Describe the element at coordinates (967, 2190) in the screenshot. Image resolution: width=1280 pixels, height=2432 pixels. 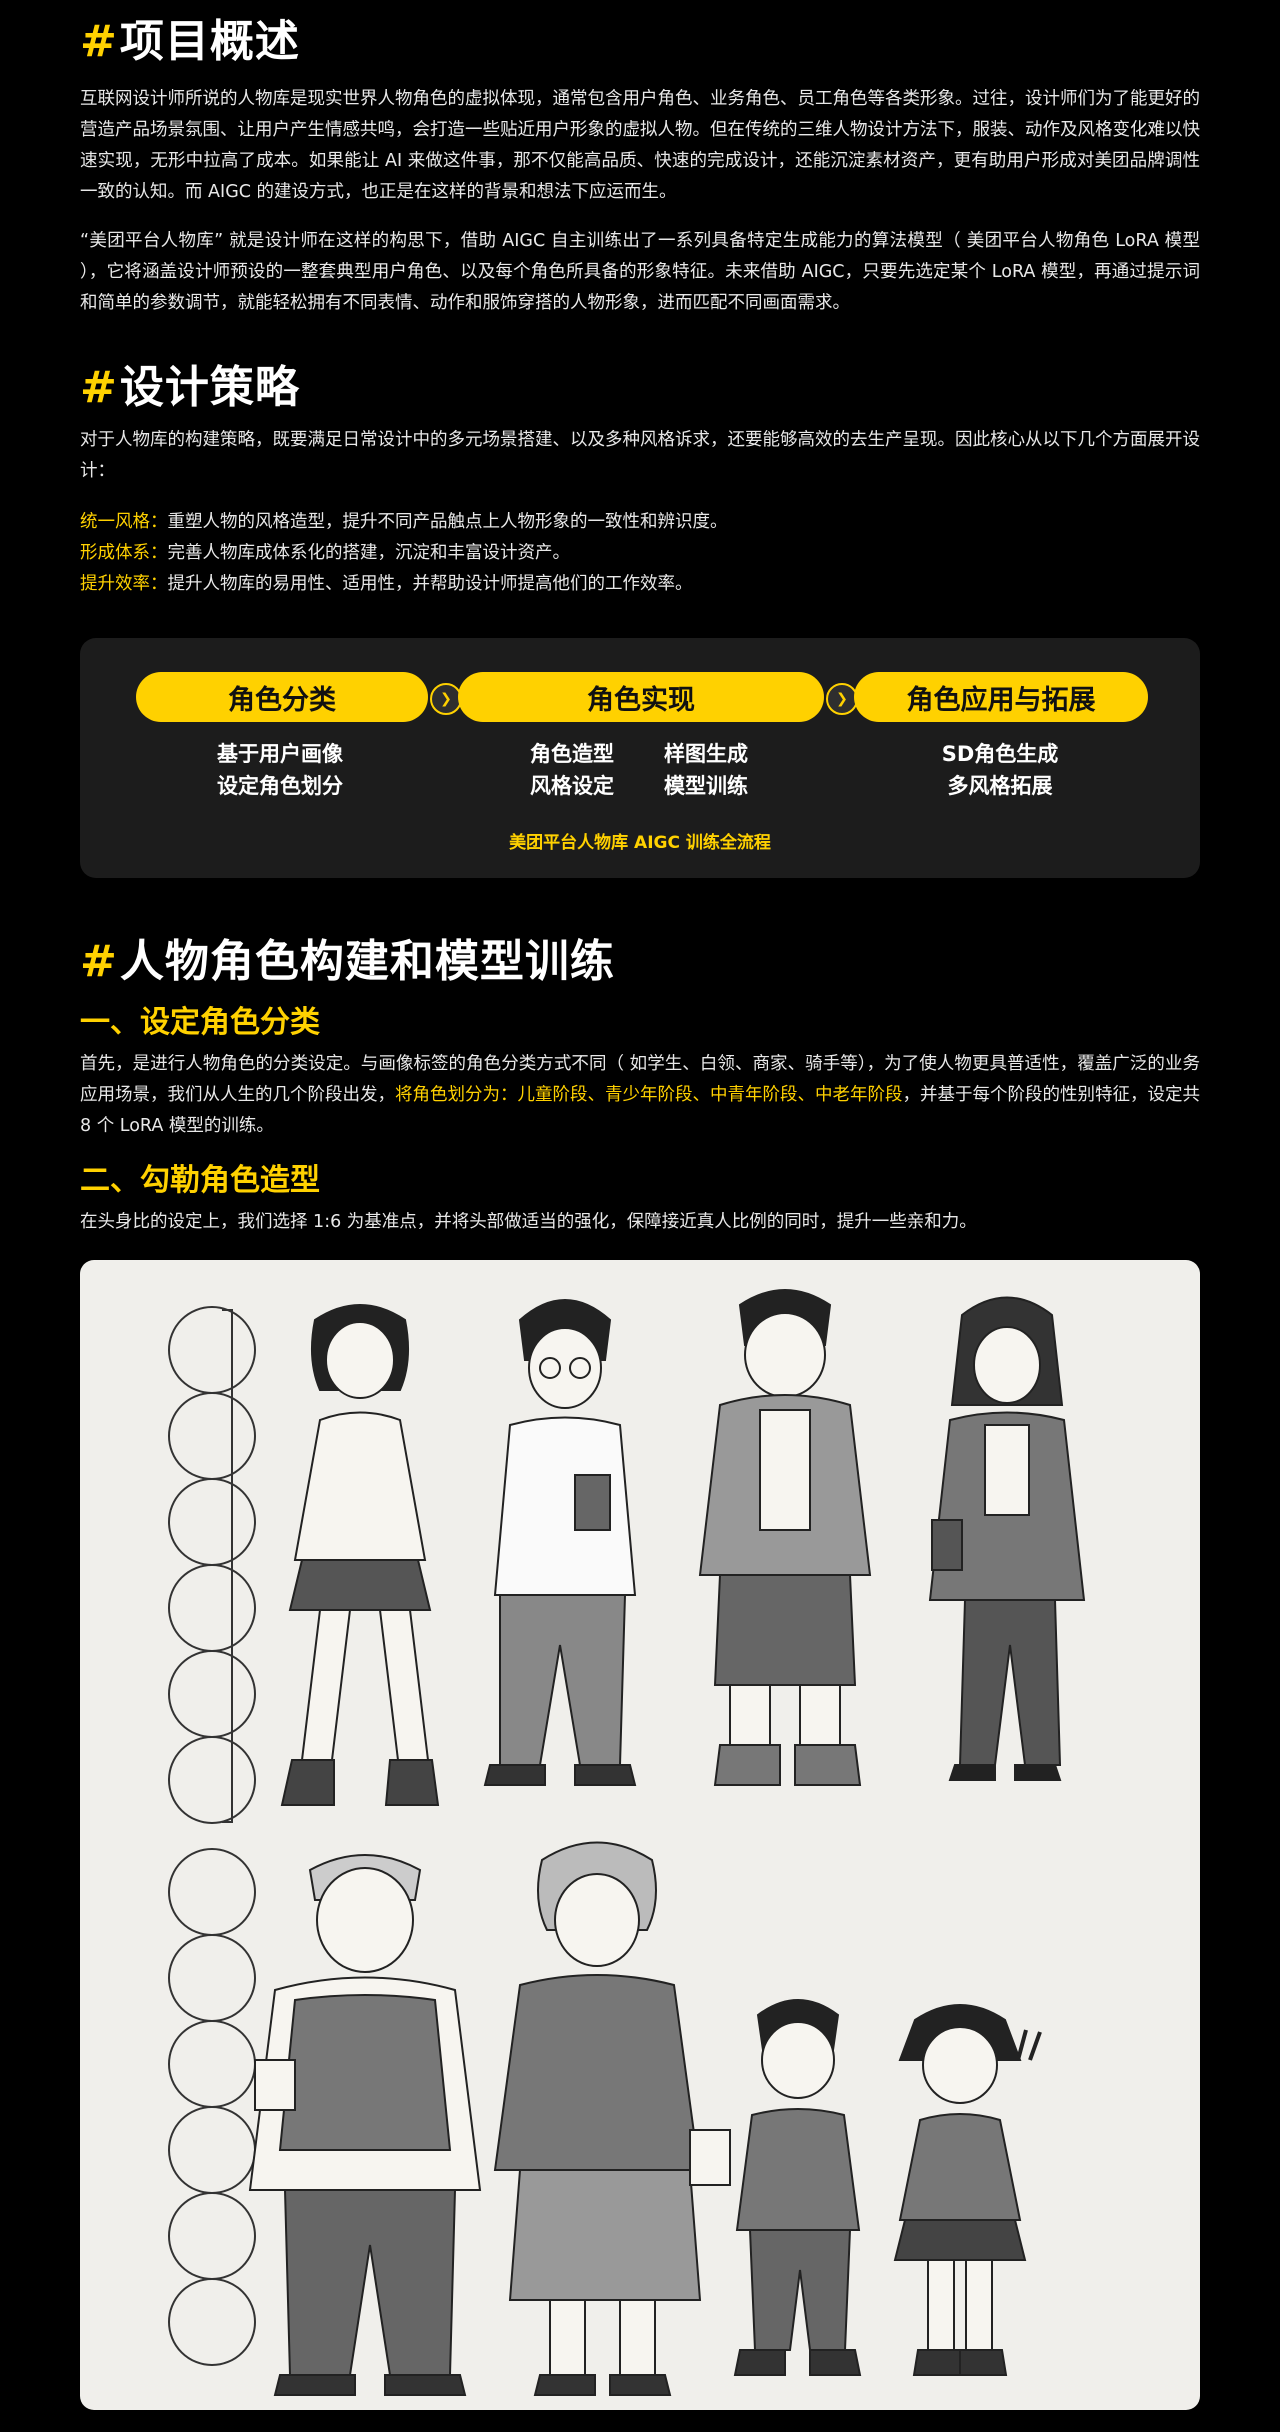
I see `character-girl` at that location.